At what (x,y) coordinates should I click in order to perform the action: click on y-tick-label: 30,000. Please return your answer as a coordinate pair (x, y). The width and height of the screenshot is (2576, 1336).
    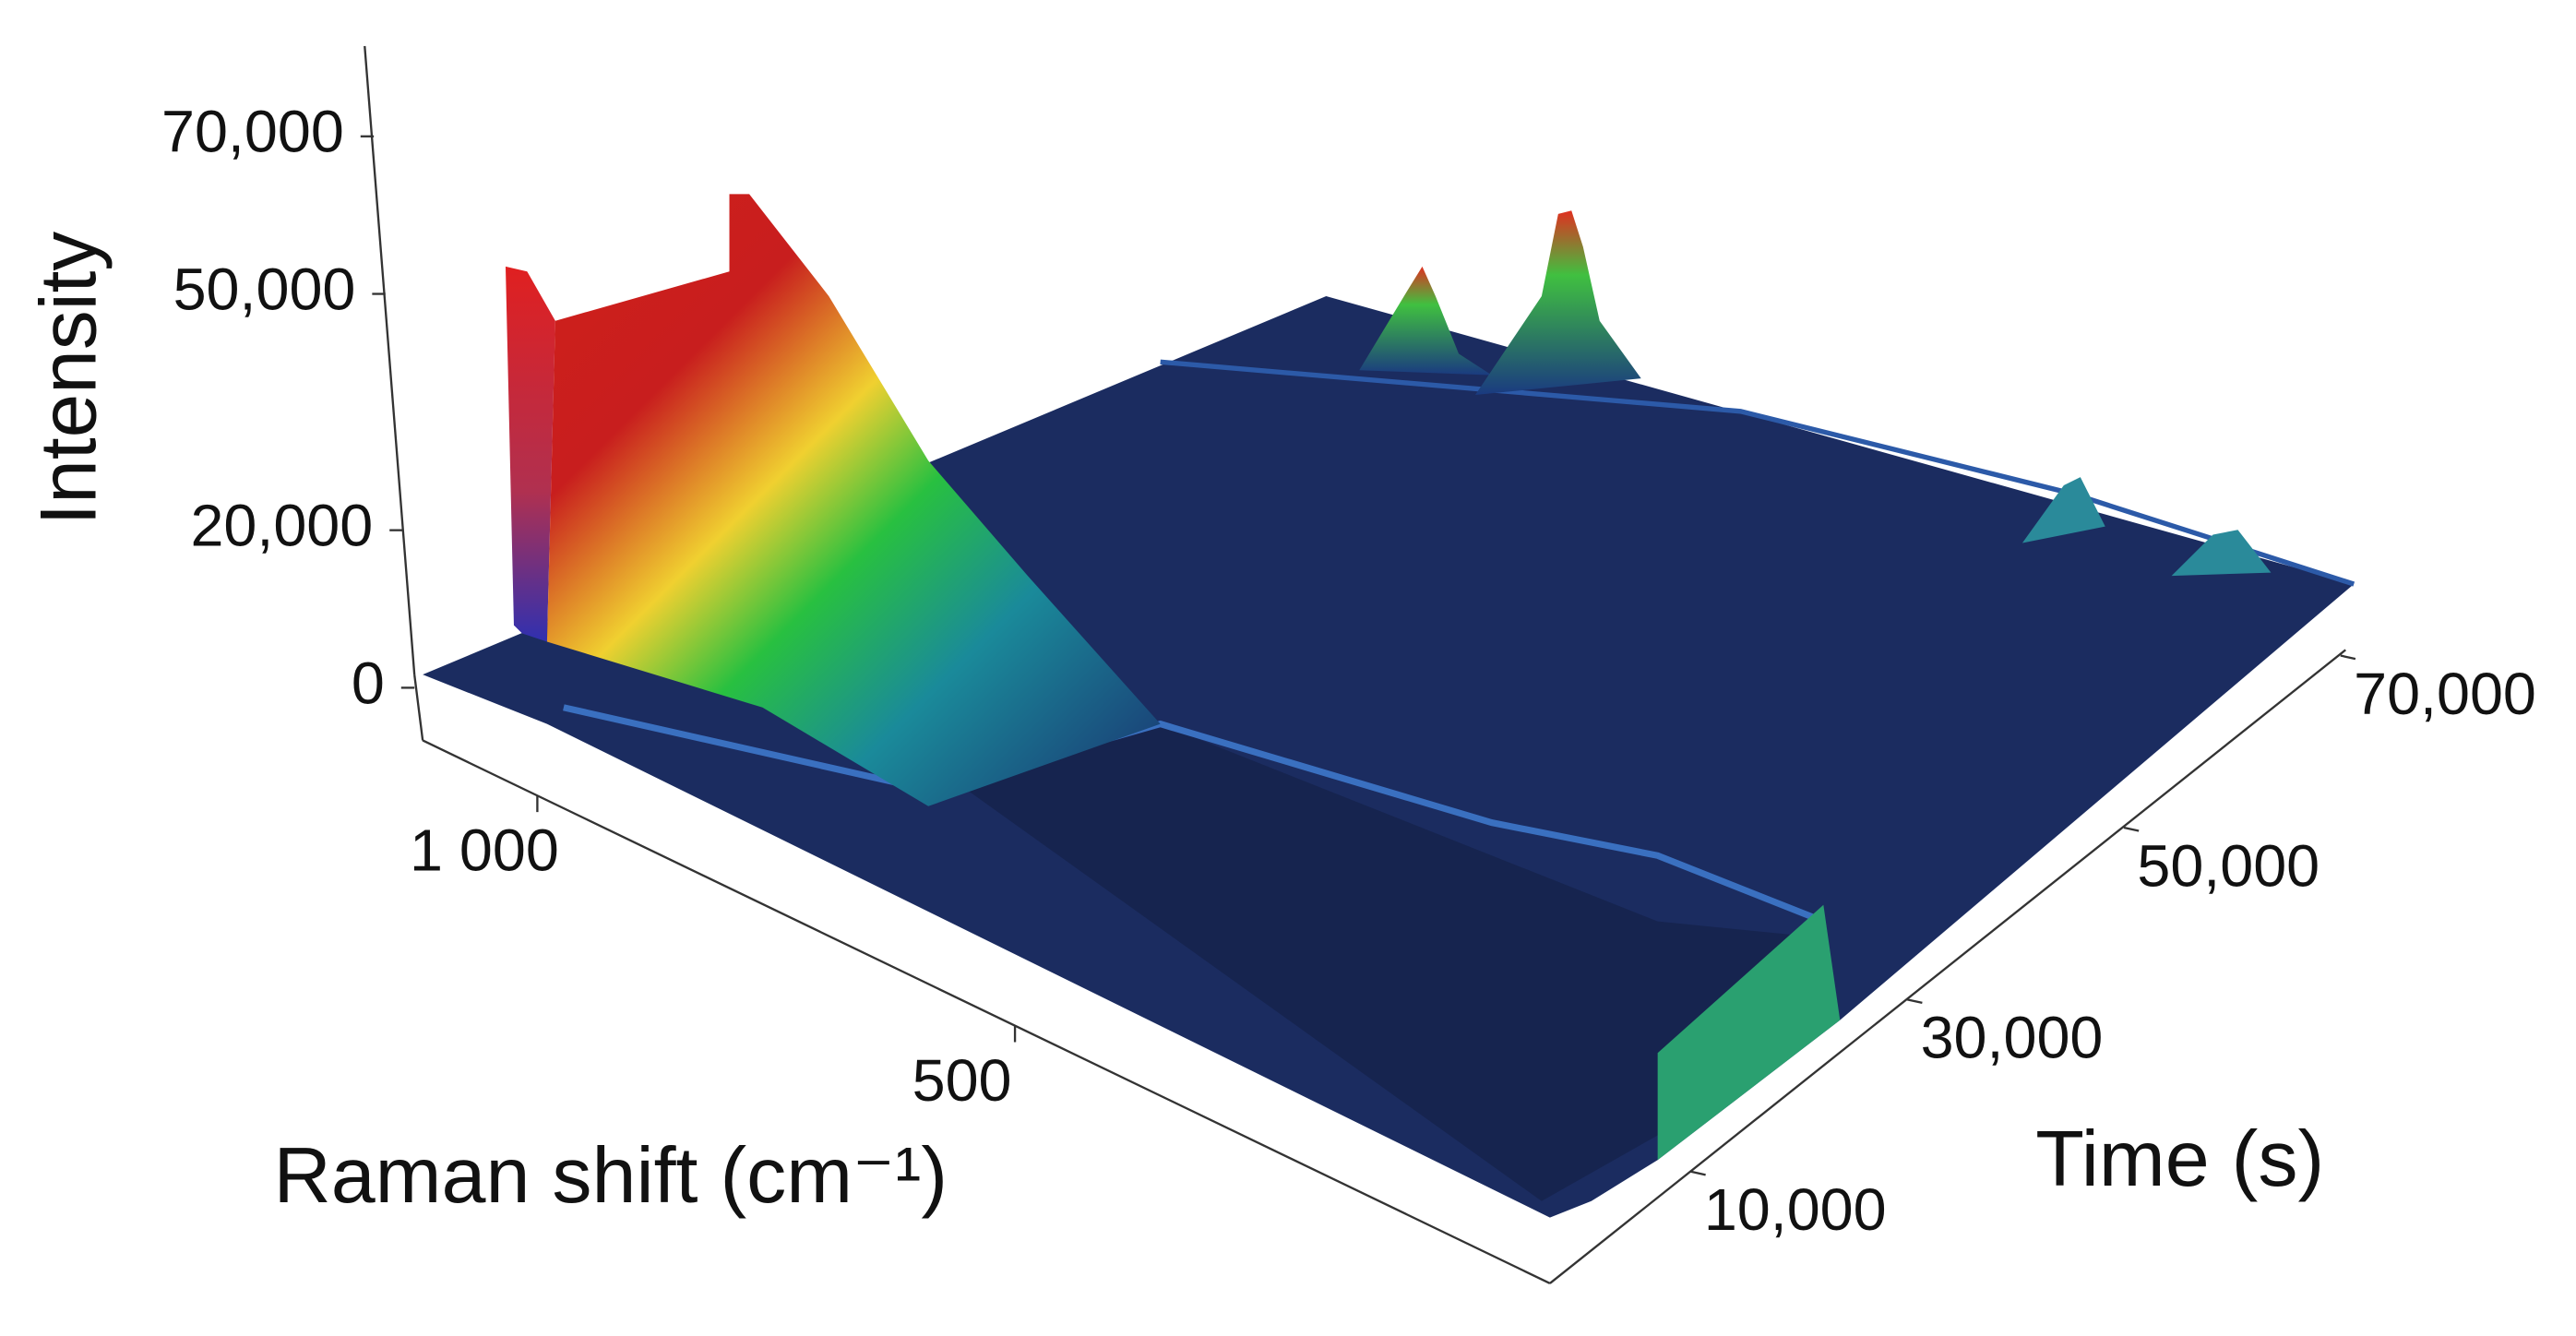
    Looking at the image, I should click on (2012, 1038).